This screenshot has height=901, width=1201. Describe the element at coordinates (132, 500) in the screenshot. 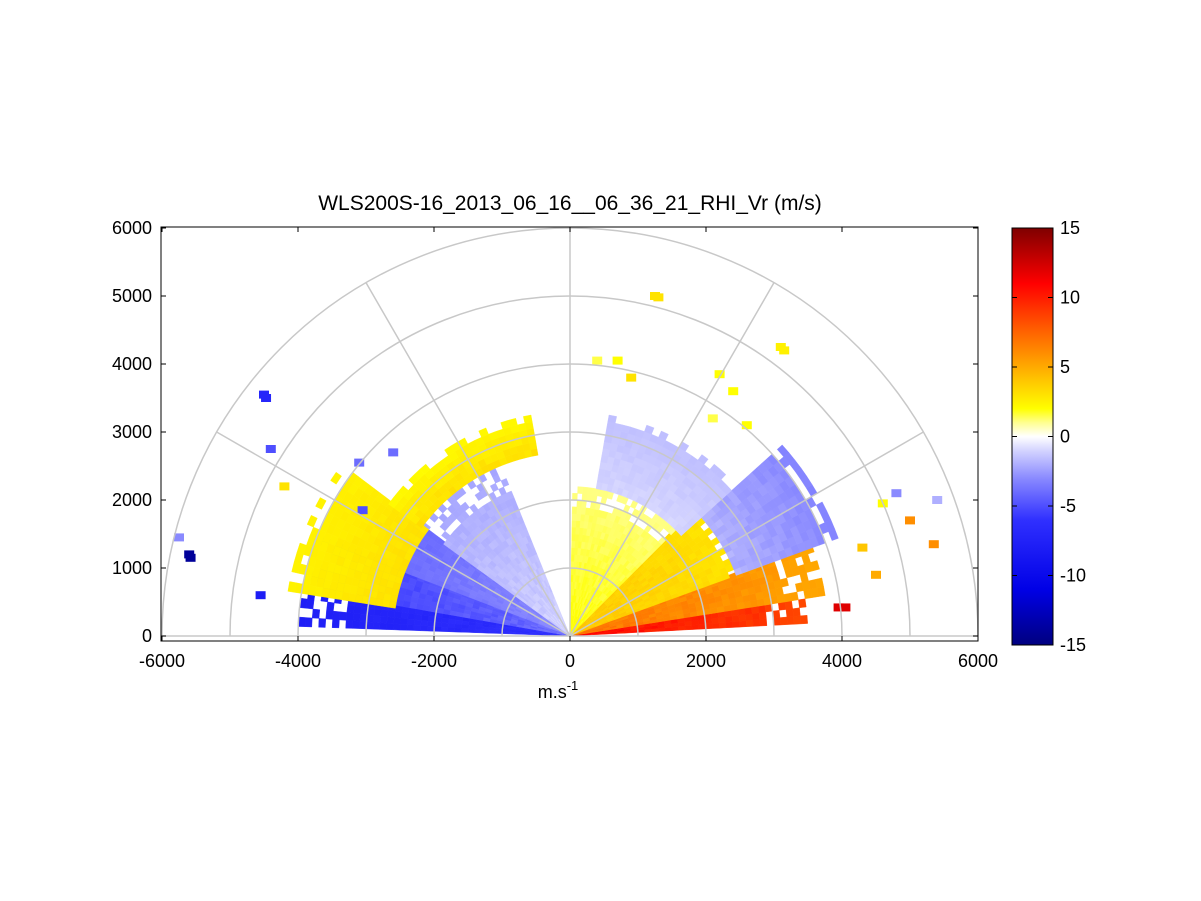

I see `y-tick-label: 2000` at that location.